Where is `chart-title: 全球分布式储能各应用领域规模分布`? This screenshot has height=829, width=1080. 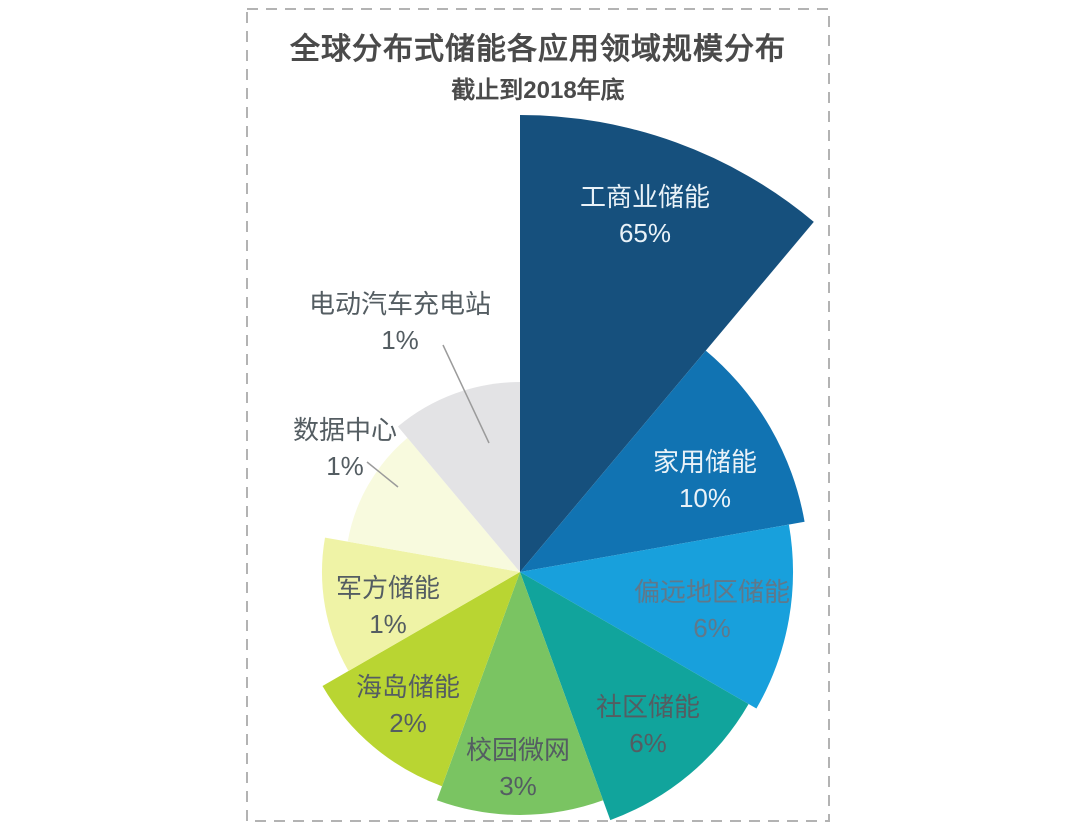 chart-title: 全球分布式储能各应用领域规模分布 is located at coordinates (538, 49).